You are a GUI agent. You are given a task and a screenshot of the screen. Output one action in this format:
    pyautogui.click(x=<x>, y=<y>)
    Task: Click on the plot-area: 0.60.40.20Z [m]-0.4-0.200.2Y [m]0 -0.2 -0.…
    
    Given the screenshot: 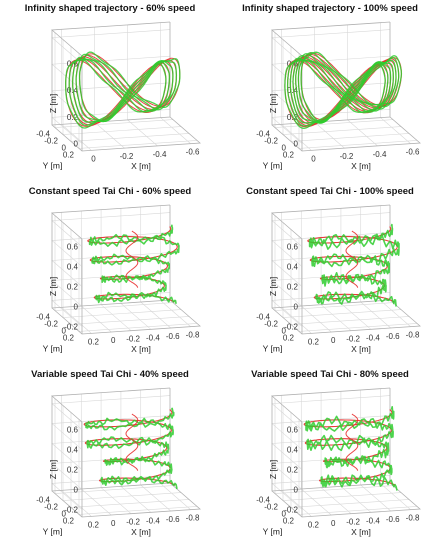 What is the action you would take?
    pyautogui.click(x=338, y=96)
    